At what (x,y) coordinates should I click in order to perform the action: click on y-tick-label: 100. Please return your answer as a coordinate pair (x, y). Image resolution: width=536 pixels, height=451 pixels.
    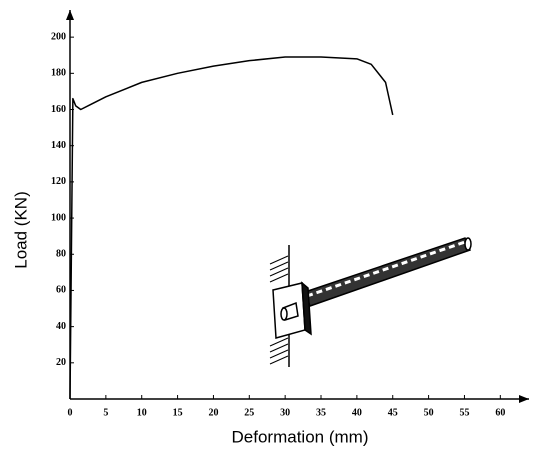
    Looking at the image, I should click on (58, 217).